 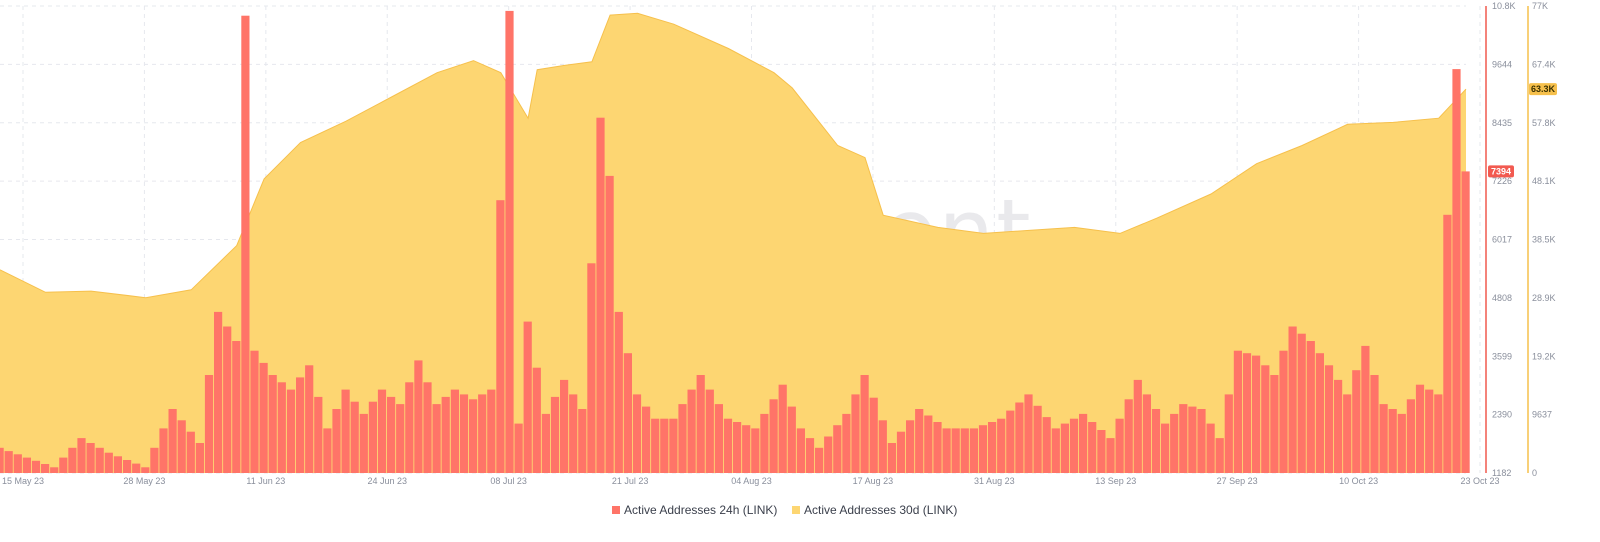 I want to click on left-tick-label: 8435, so click(x=1502, y=123).